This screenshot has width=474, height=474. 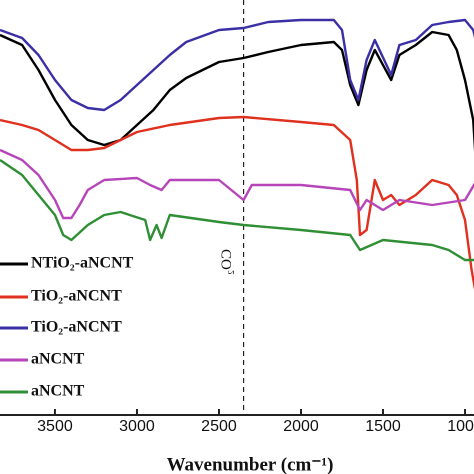 What do you see at coordinates (460, 426) in the screenshot?
I see `x-tick-label: 1000` at bounding box center [460, 426].